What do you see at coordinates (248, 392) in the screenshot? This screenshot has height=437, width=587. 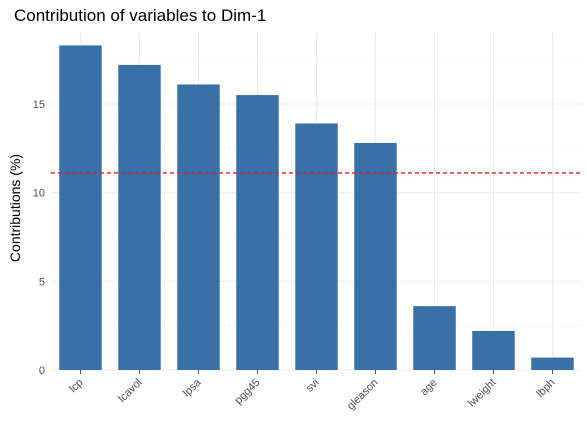 I see `x-tick-label: pgg45` at bounding box center [248, 392].